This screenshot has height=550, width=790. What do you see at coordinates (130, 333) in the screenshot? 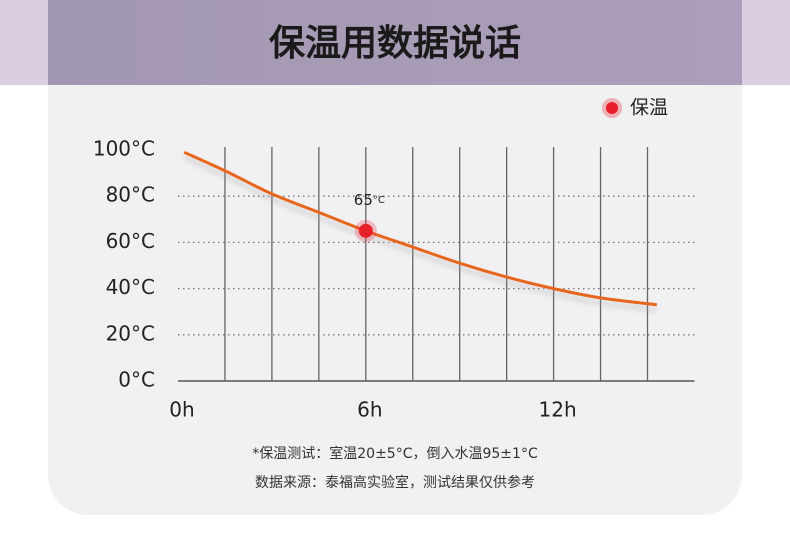
I see `y-tick-label: 20°C` at bounding box center [130, 333].